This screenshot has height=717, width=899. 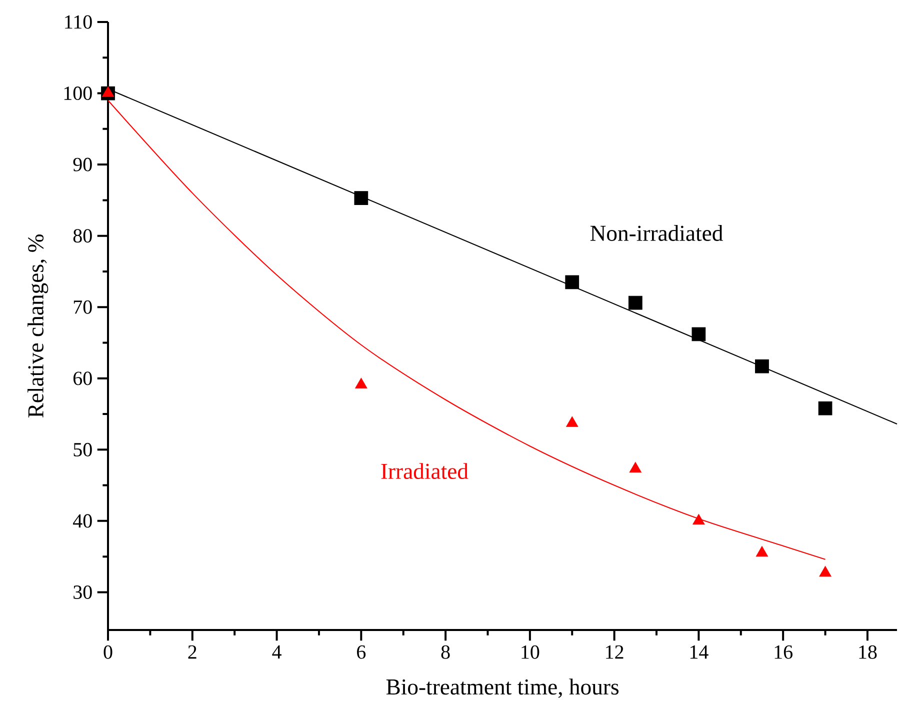 What do you see at coordinates (783, 652) in the screenshot?
I see `x-tick-label: 16` at bounding box center [783, 652].